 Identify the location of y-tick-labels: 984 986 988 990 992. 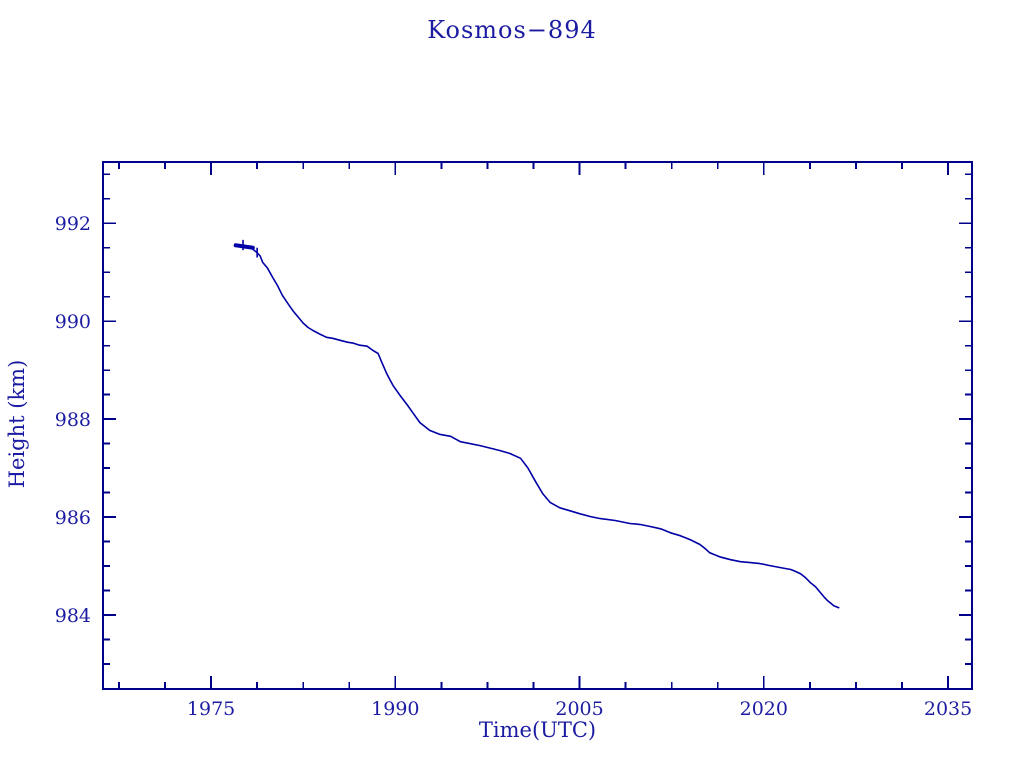
(73, 420).